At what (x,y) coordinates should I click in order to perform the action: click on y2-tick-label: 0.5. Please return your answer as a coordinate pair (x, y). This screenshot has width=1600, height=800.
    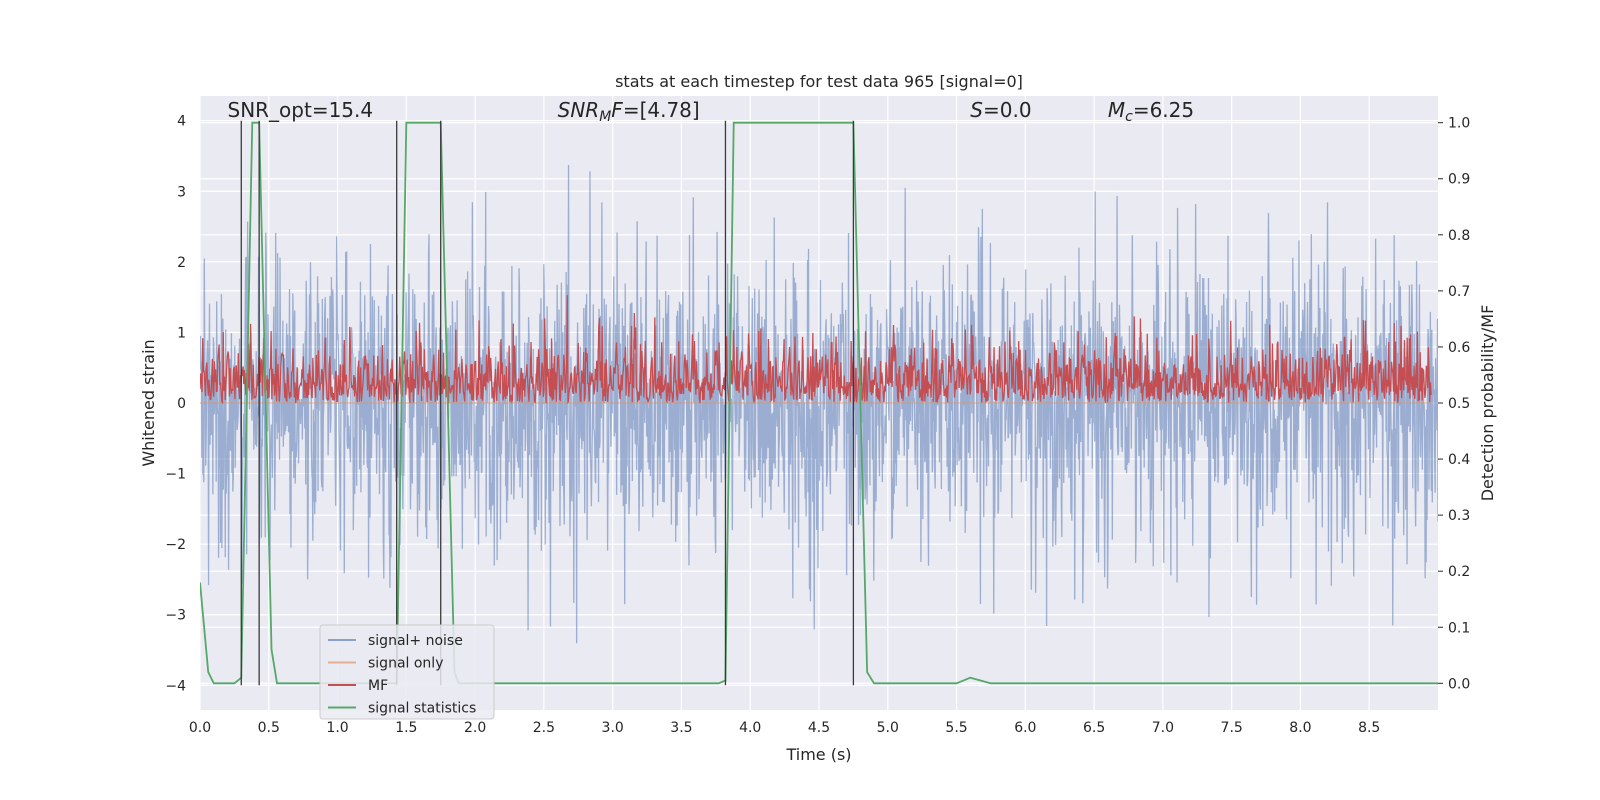
    Looking at the image, I should click on (1459, 404).